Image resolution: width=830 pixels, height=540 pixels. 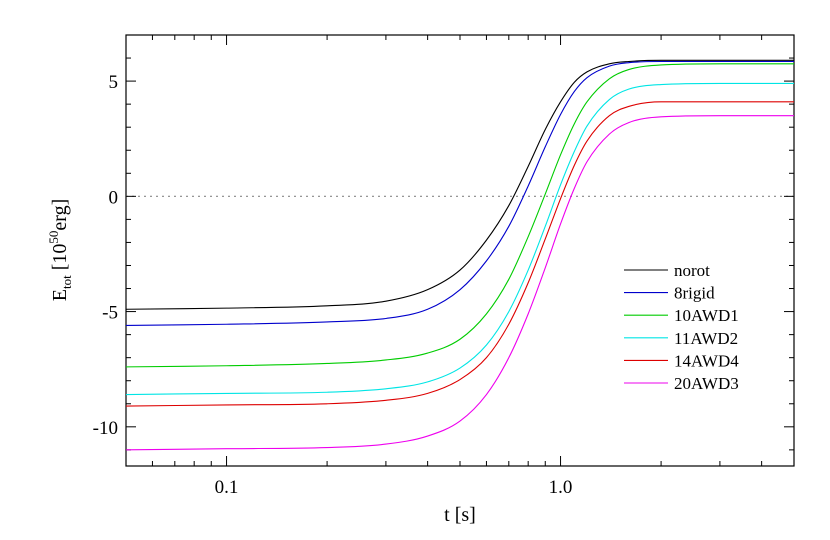 What do you see at coordinates (460, 515) in the screenshot?
I see `x-axis-label: t [s]` at bounding box center [460, 515].